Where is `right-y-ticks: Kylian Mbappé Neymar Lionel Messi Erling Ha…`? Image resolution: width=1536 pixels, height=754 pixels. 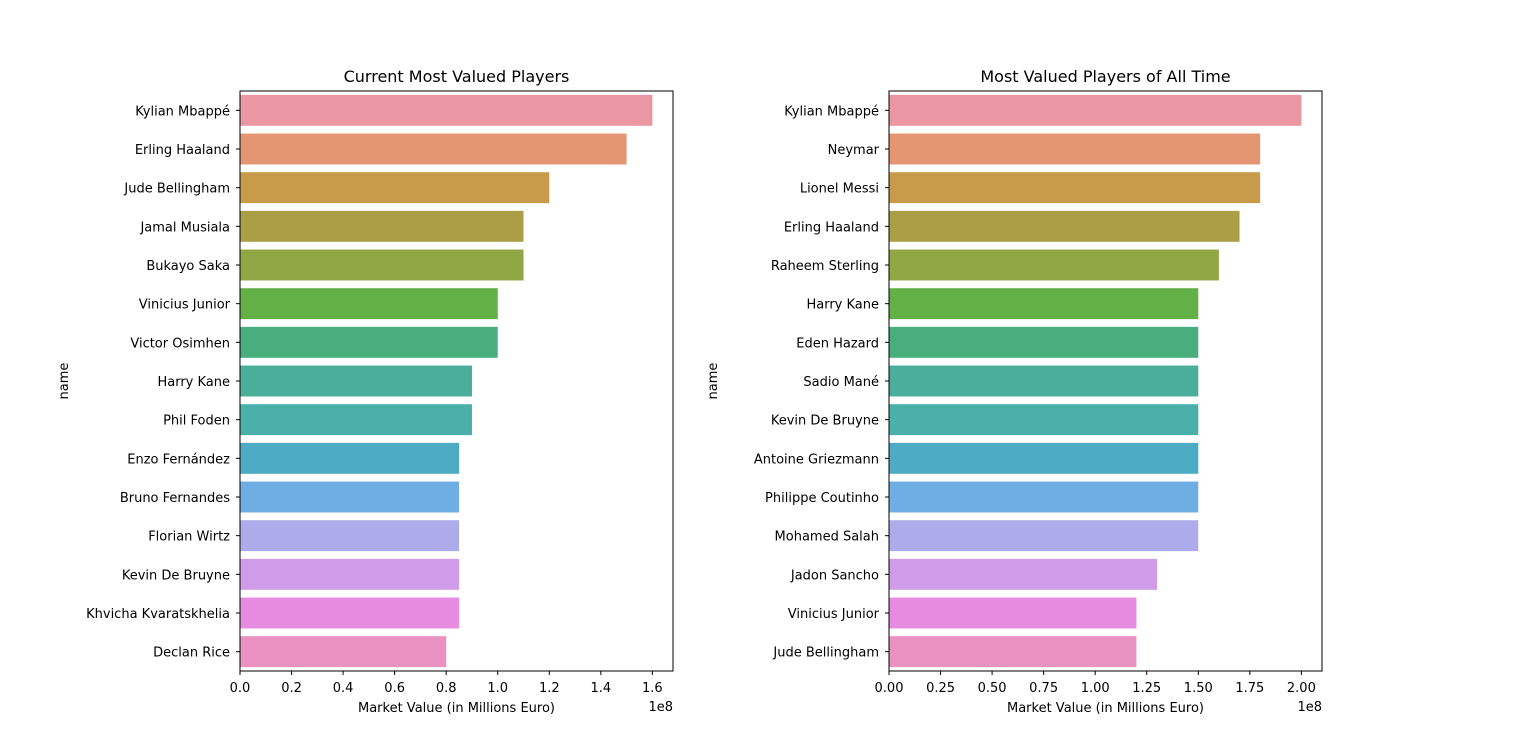
right-y-ticks: Kylian Mbappé Neymar Lionel Messi Erling Ha… is located at coordinates (821, 382).